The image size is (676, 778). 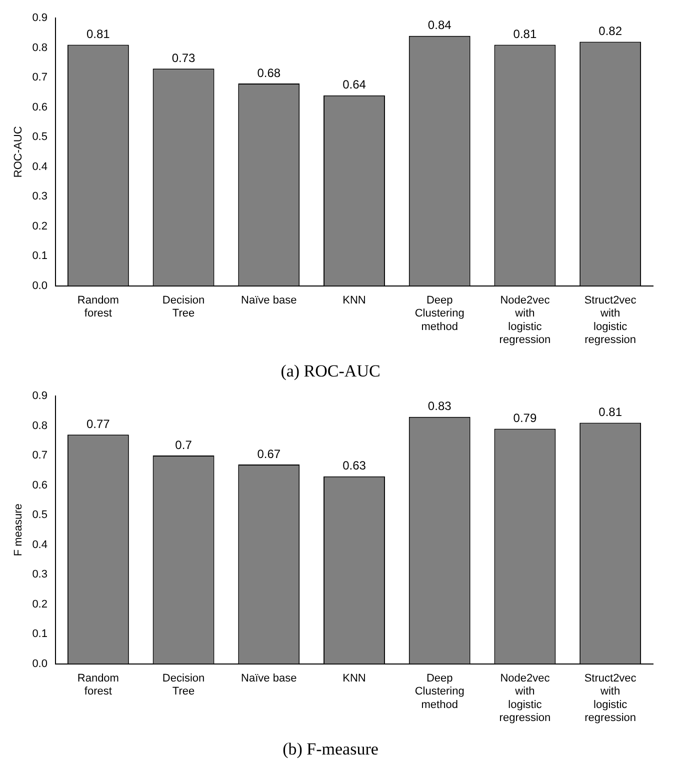 I want to click on data-label: 0.64, so click(x=354, y=85).